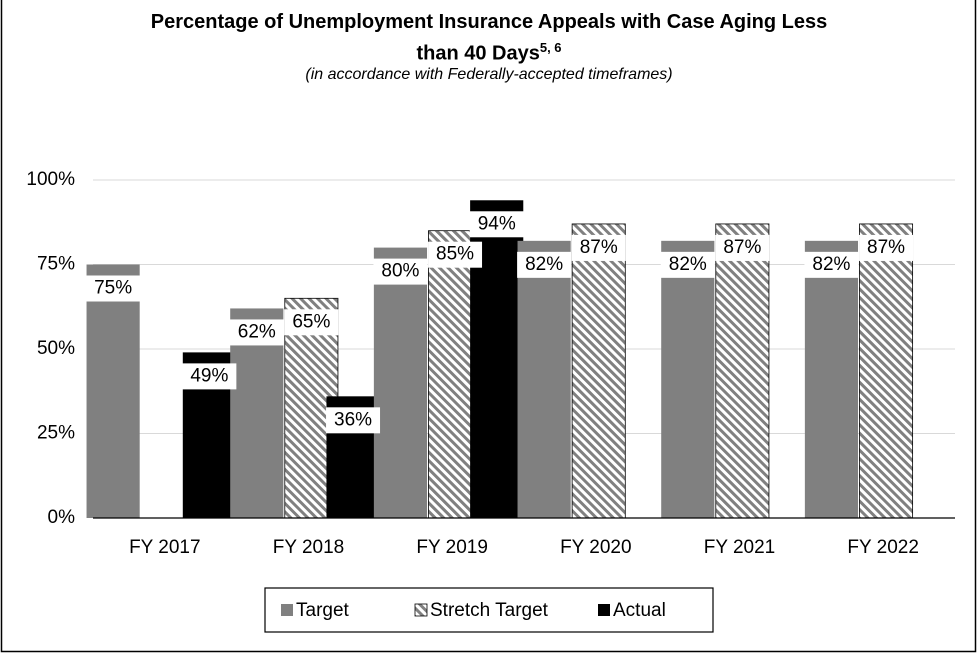 This screenshot has width=977, height=653. I want to click on legend-box, so click(489, 610).